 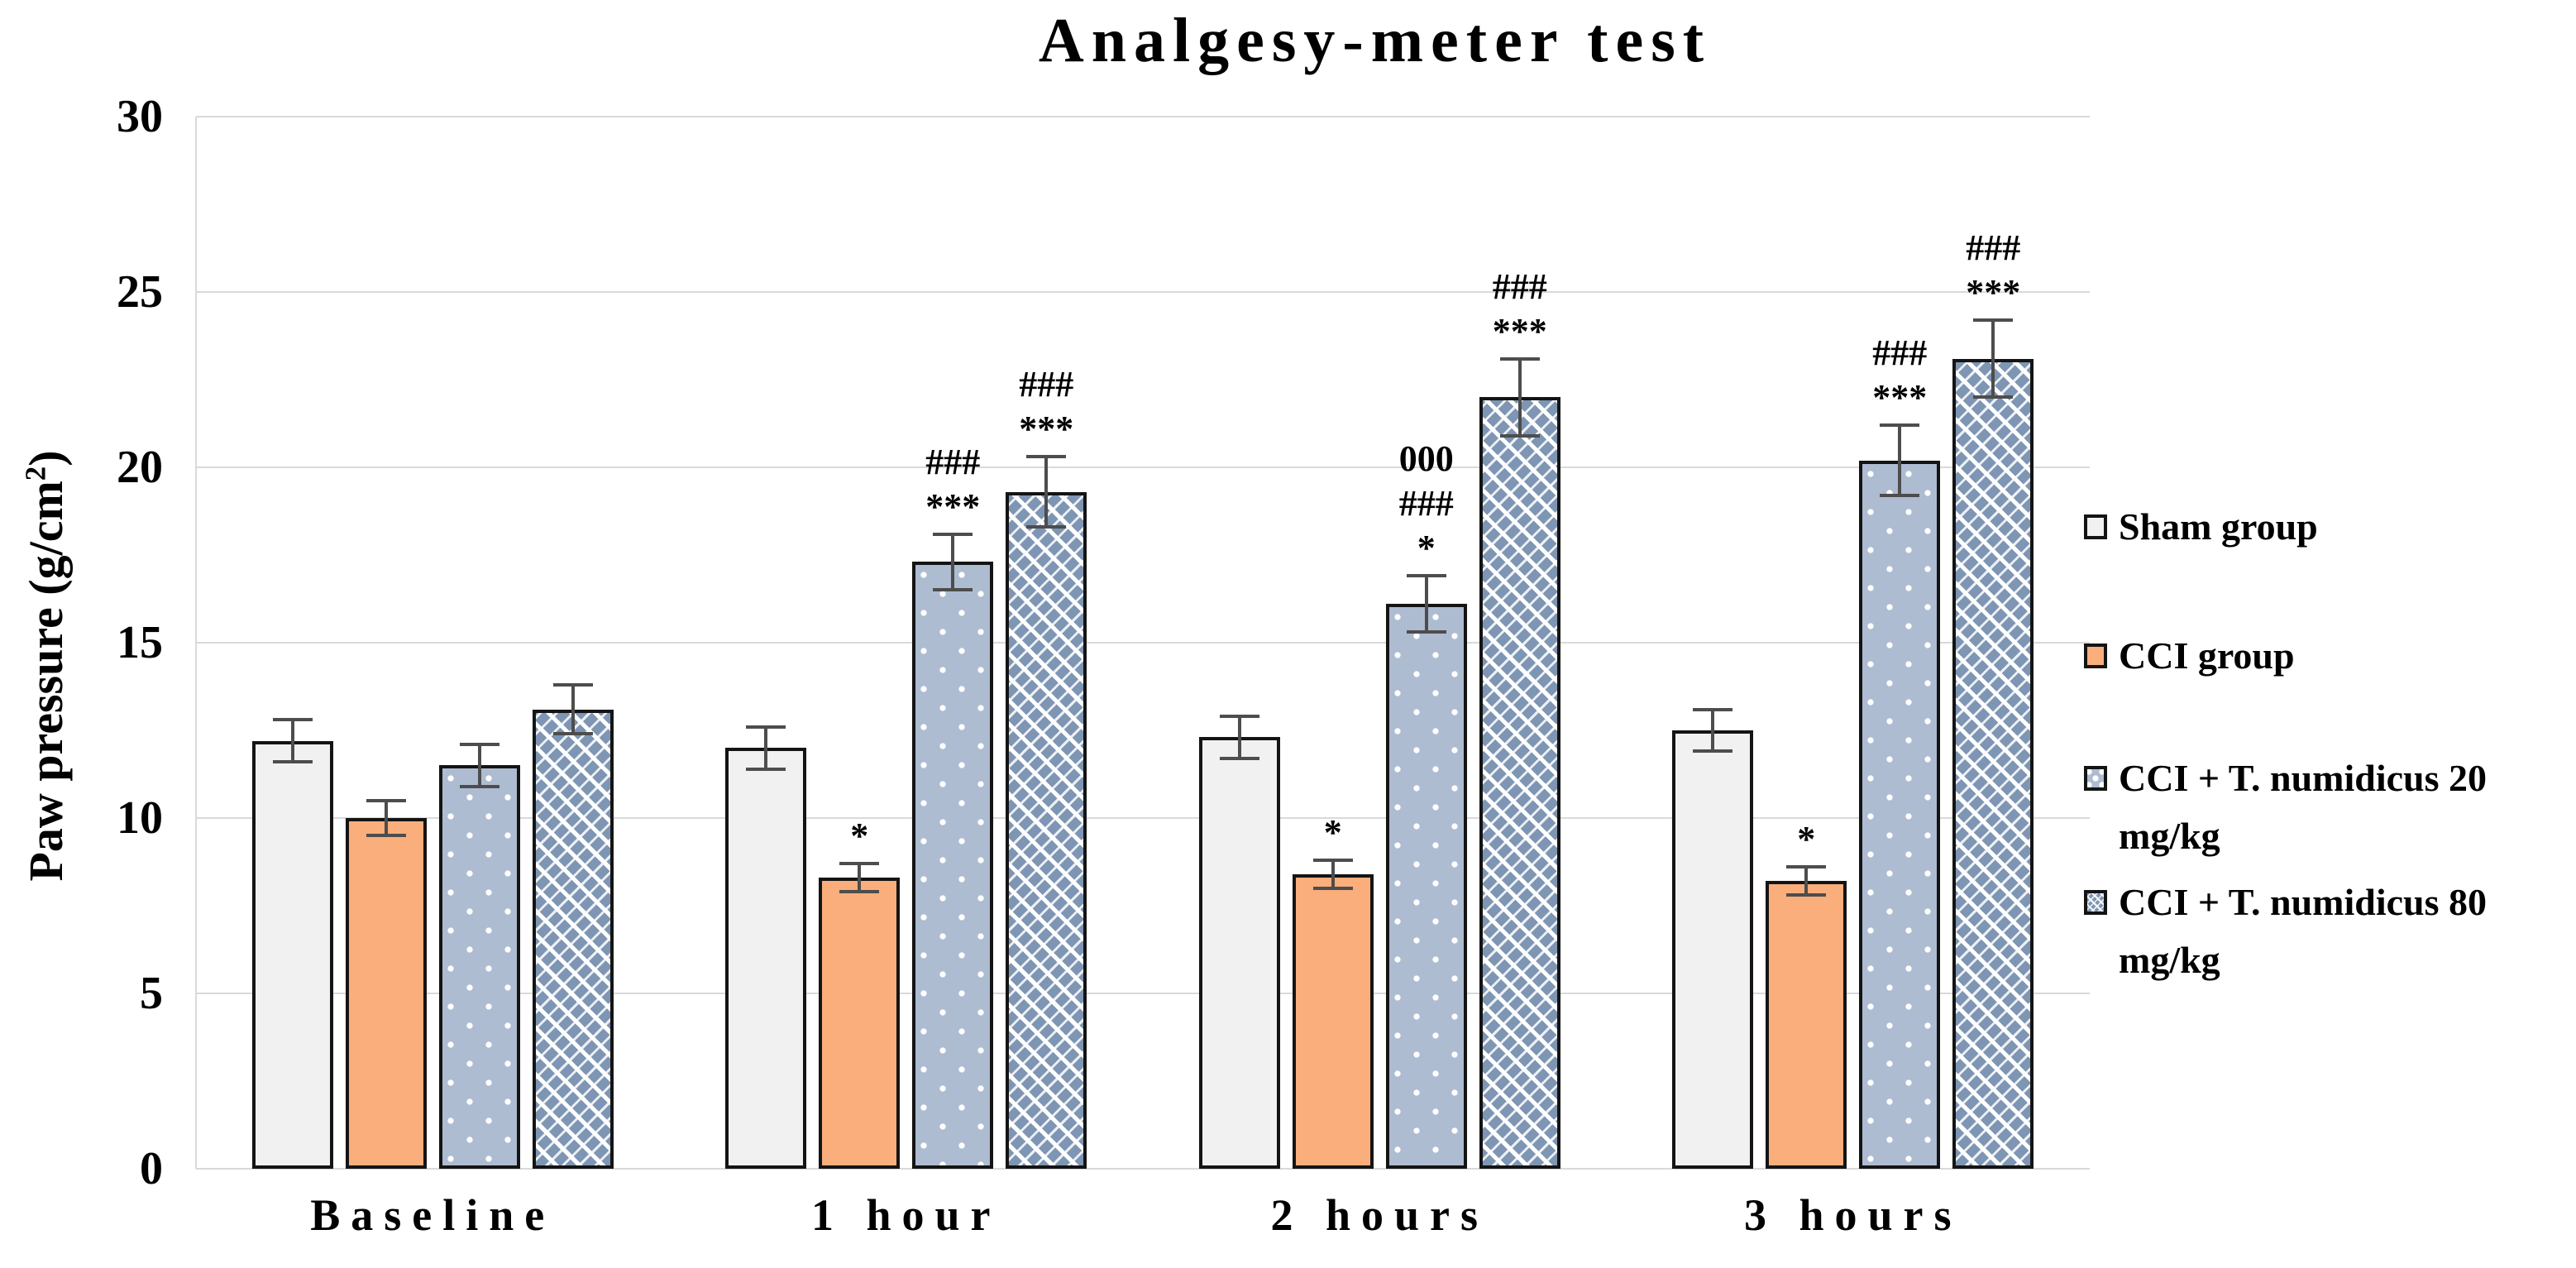 What do you see at coordinates (140, 116) in the screenshot?
I see `y-tick-label: 30` at bounding box center [140, 116].